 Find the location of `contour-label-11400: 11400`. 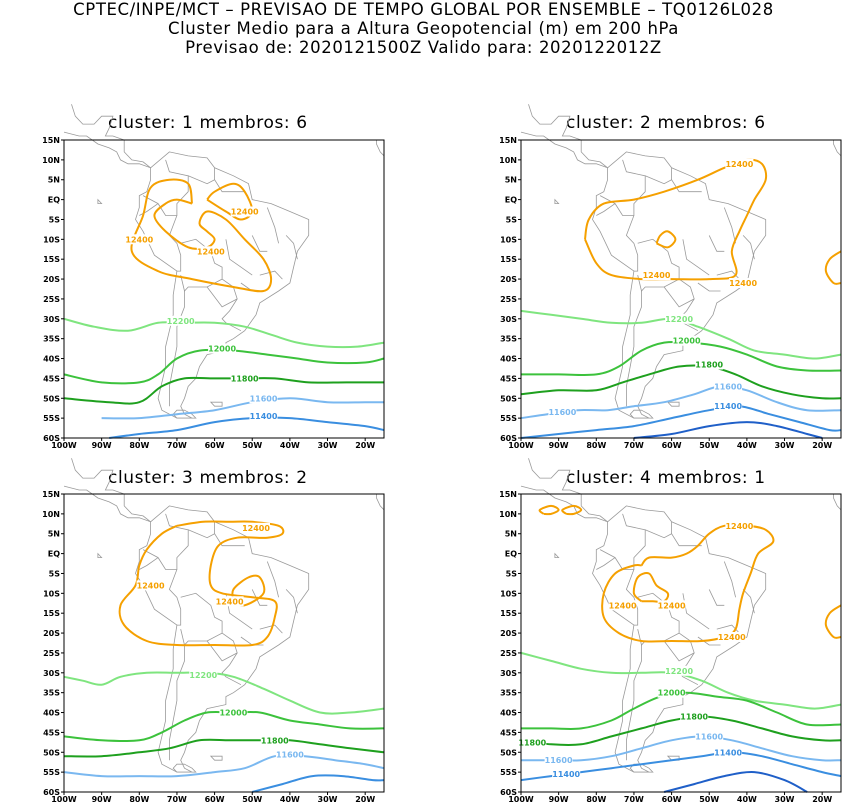

contour-label-11400: 11400 is located at coordinates (728, 752).